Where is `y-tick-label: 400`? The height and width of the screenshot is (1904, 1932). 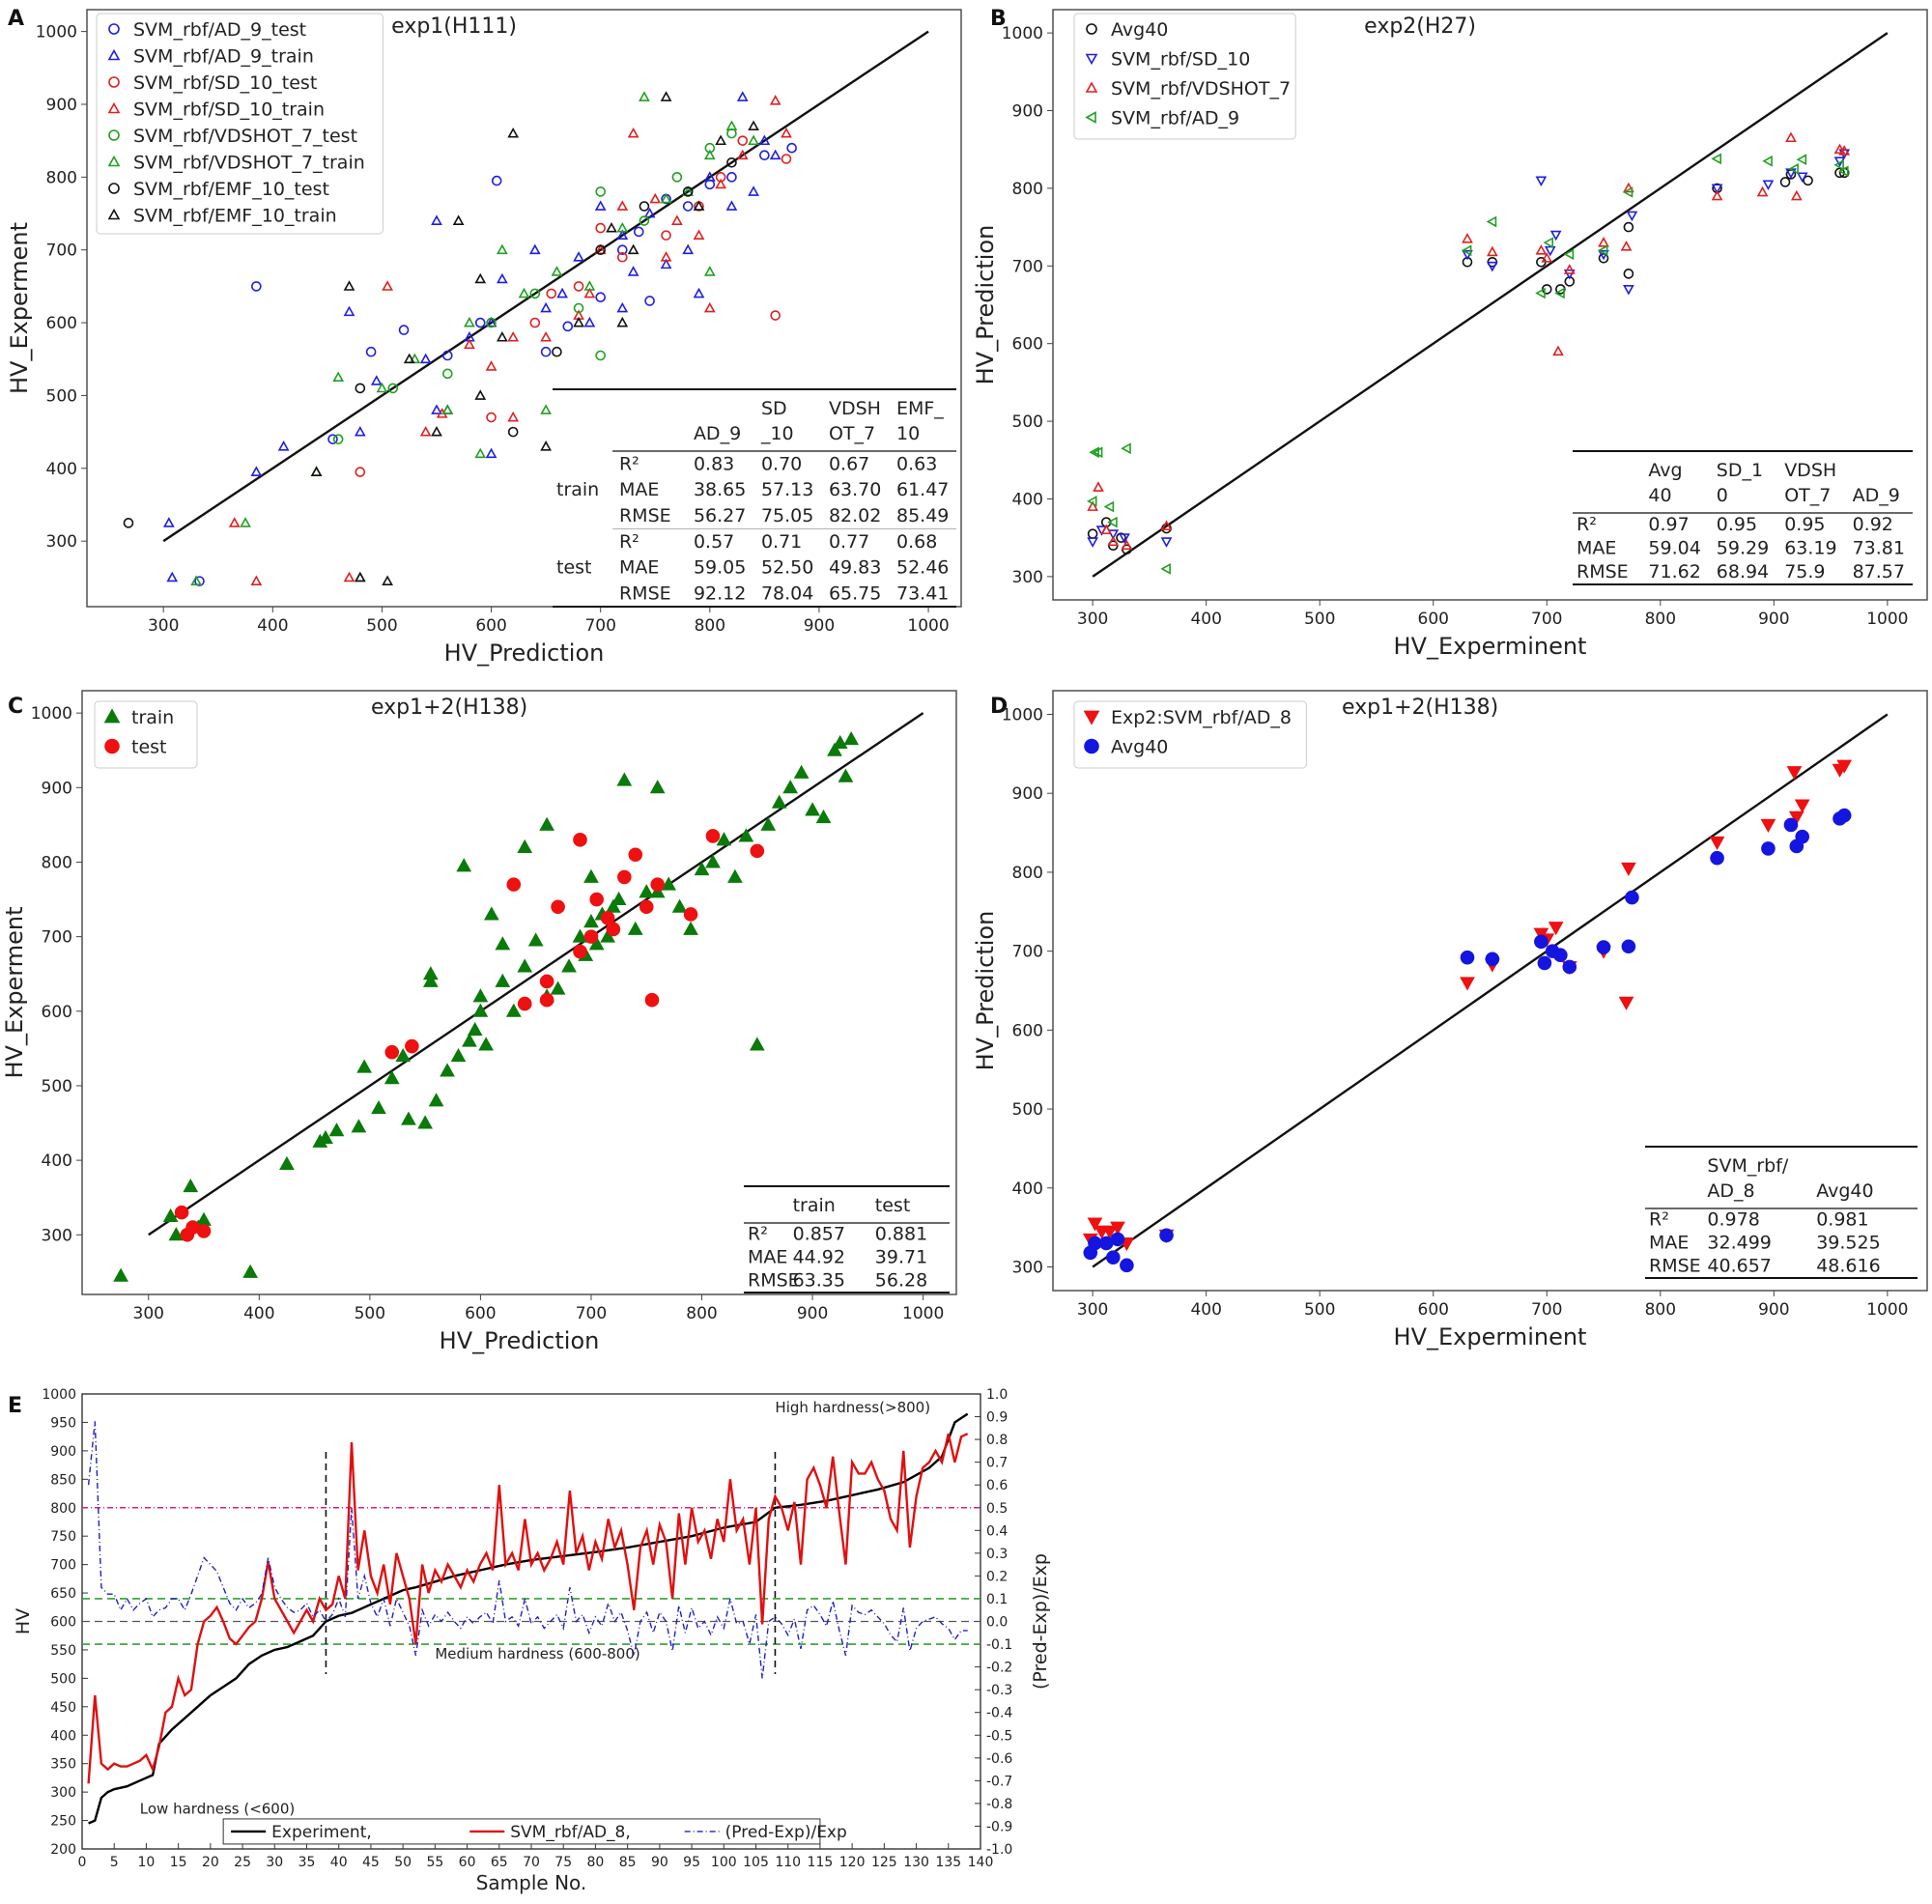
y-tick-label: 400 is located at coordinates (1027, 500).